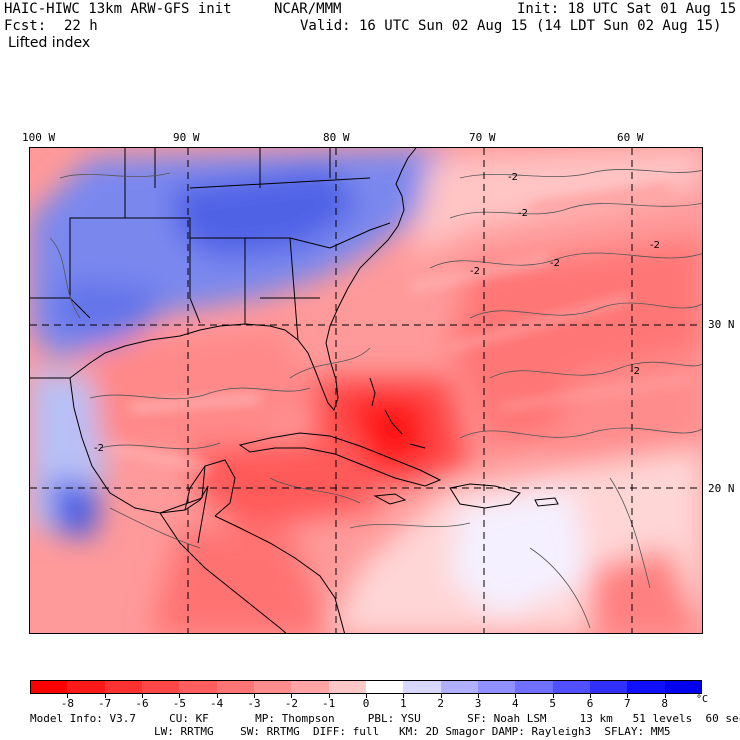 The image size is (740, 740). What do you see at coordinates (254, 703) in the screenshot?
I see `colorbar-label: -3` at bounding box center [254, 703].